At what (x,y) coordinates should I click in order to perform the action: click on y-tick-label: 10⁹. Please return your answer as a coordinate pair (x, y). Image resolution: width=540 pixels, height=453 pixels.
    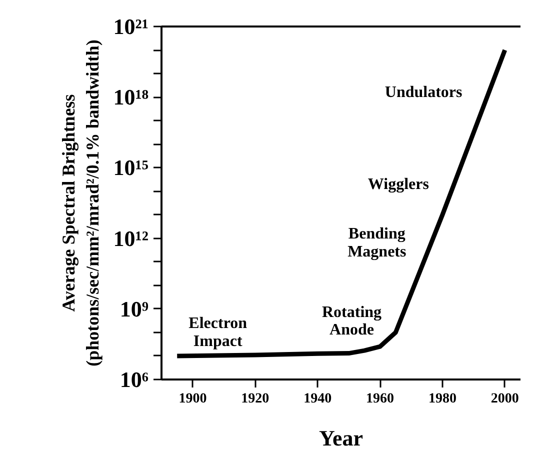
    Looking at the image, I should click on (134, 309).